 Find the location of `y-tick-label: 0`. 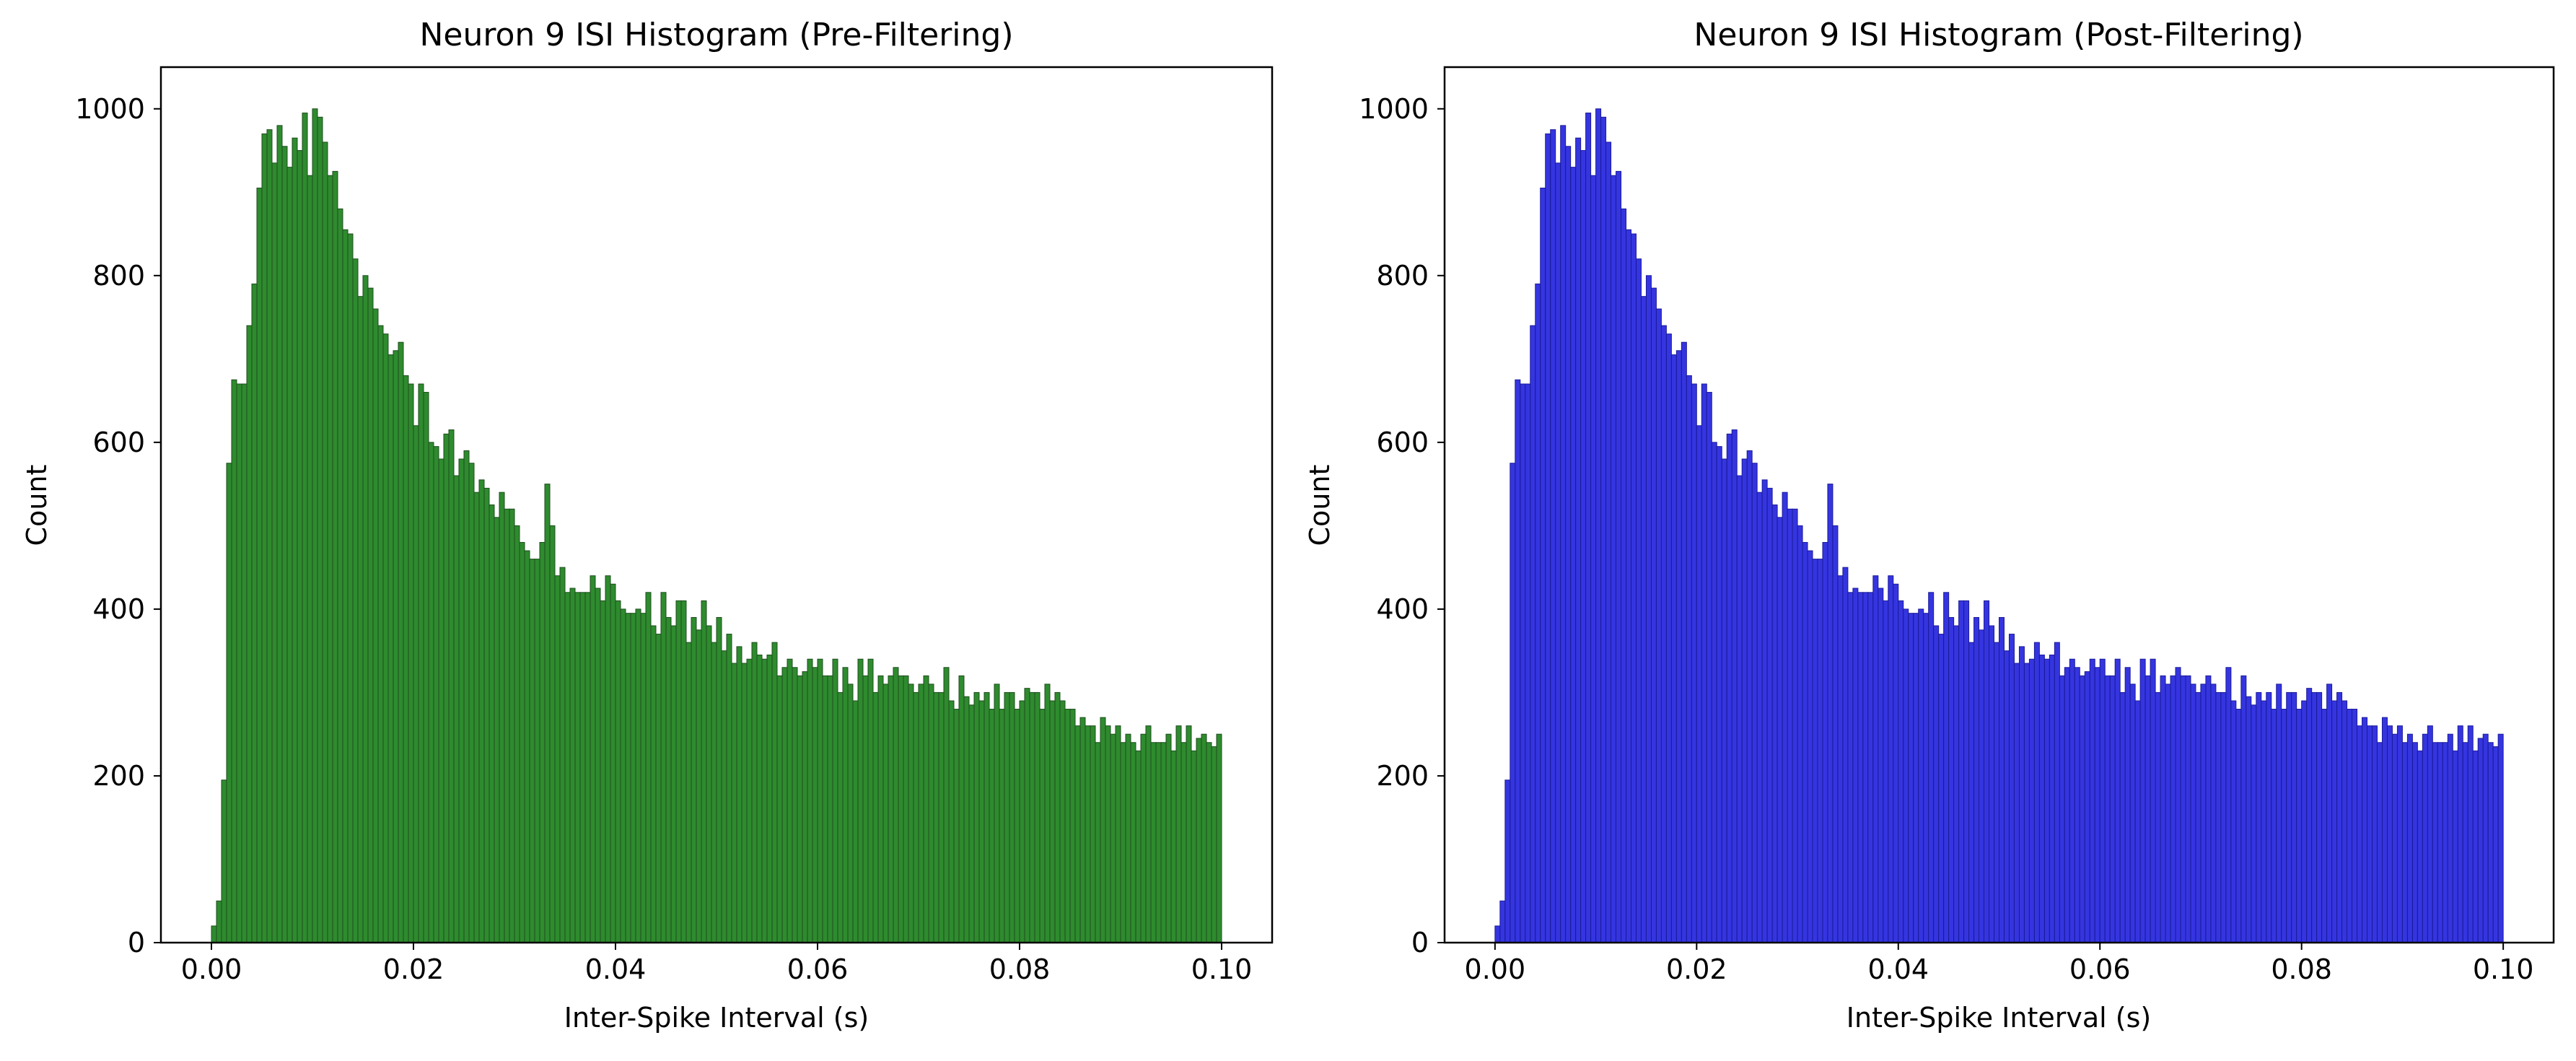

y-tick-label: 0 is located at coordinates (1420, 943).